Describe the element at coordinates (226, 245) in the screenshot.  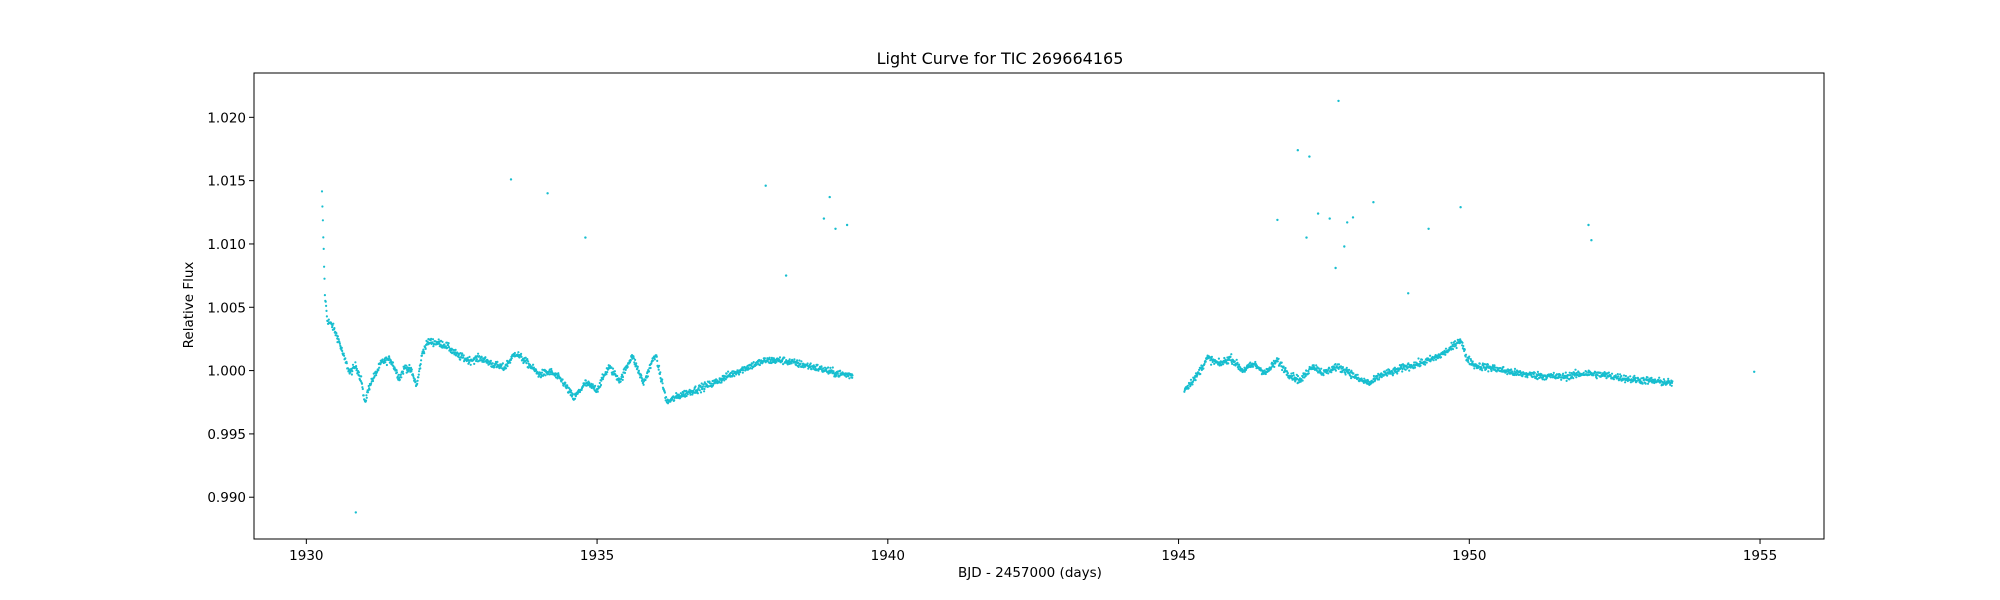
I see `y-tick-label: 1.010` at that location.